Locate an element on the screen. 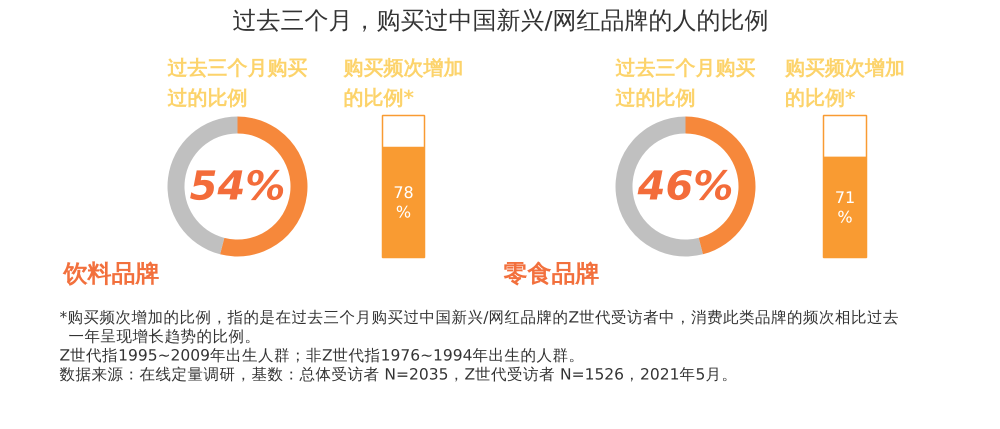 The width and height of the screenshot is (1000, 429). data-label: 46% is located at coordinates (685, 187).